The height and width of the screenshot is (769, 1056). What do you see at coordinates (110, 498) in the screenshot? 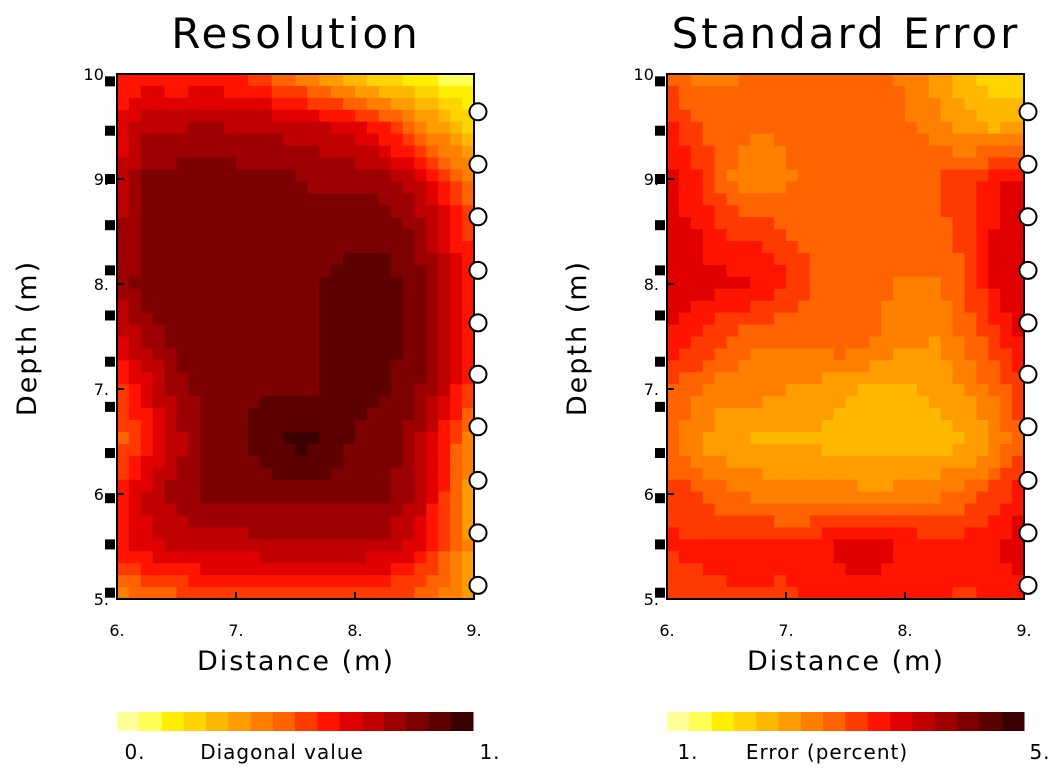
I see `source-square-marker` at bounding box center [110, 498].